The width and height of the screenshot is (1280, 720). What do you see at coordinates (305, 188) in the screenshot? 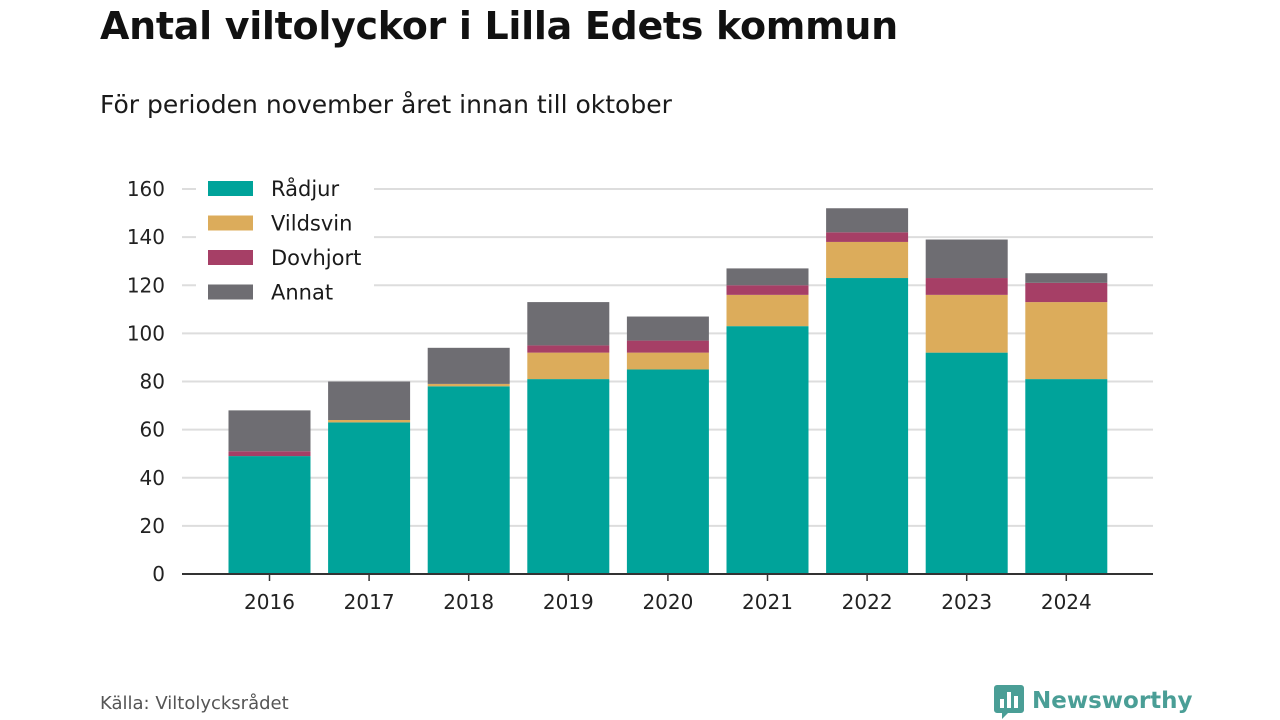
I see `legend-label-rådjur: Rådjur` at bounding box center [305, 188].